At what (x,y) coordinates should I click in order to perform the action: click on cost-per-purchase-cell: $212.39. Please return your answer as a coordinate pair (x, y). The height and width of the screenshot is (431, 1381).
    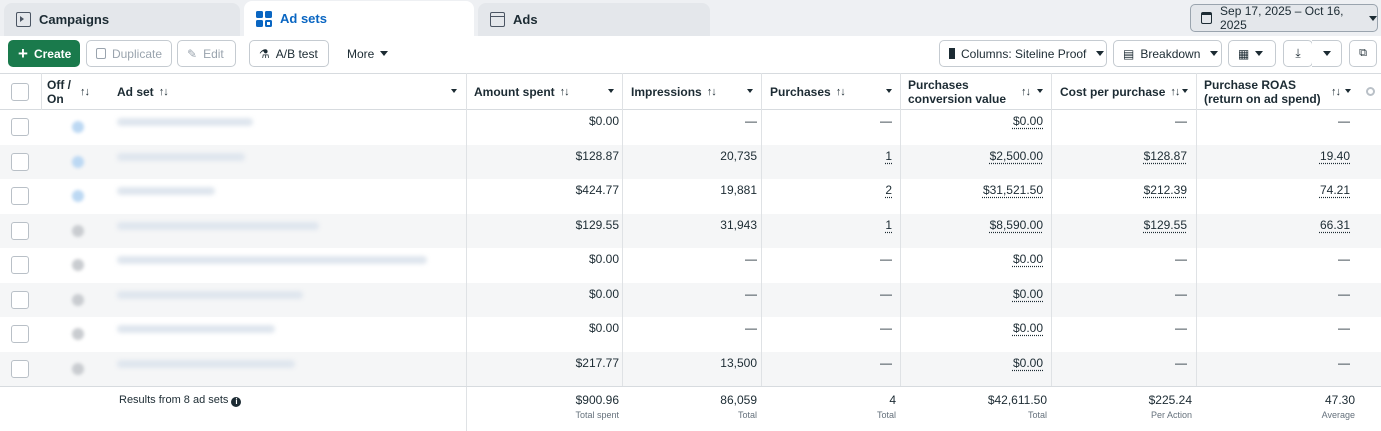
    Looking at the image, I should click on (1165, 190).